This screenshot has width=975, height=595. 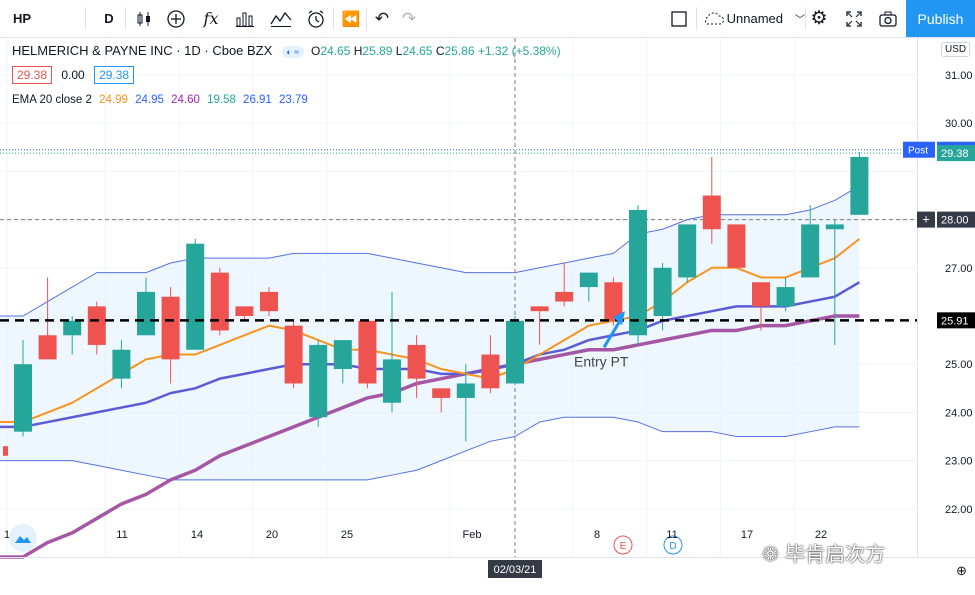 What do you see at coordinates (358, 51) in the screenshot?
I see `ohlc-h-label: H` at bounding box center [358, 51].